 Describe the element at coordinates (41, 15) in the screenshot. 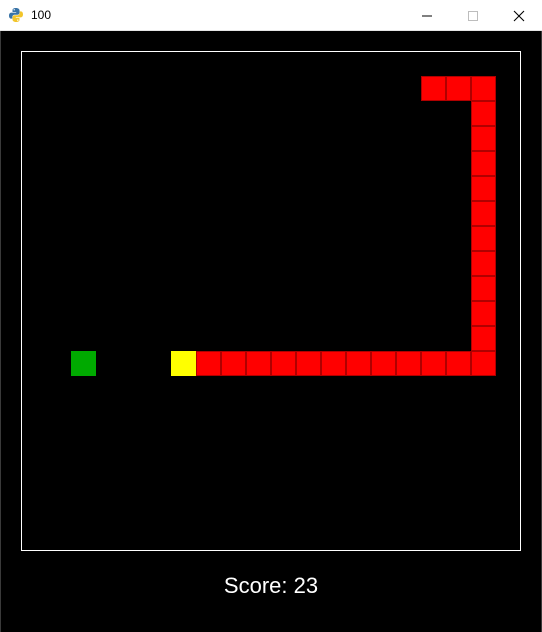

I see `window-title: 100` at that location.